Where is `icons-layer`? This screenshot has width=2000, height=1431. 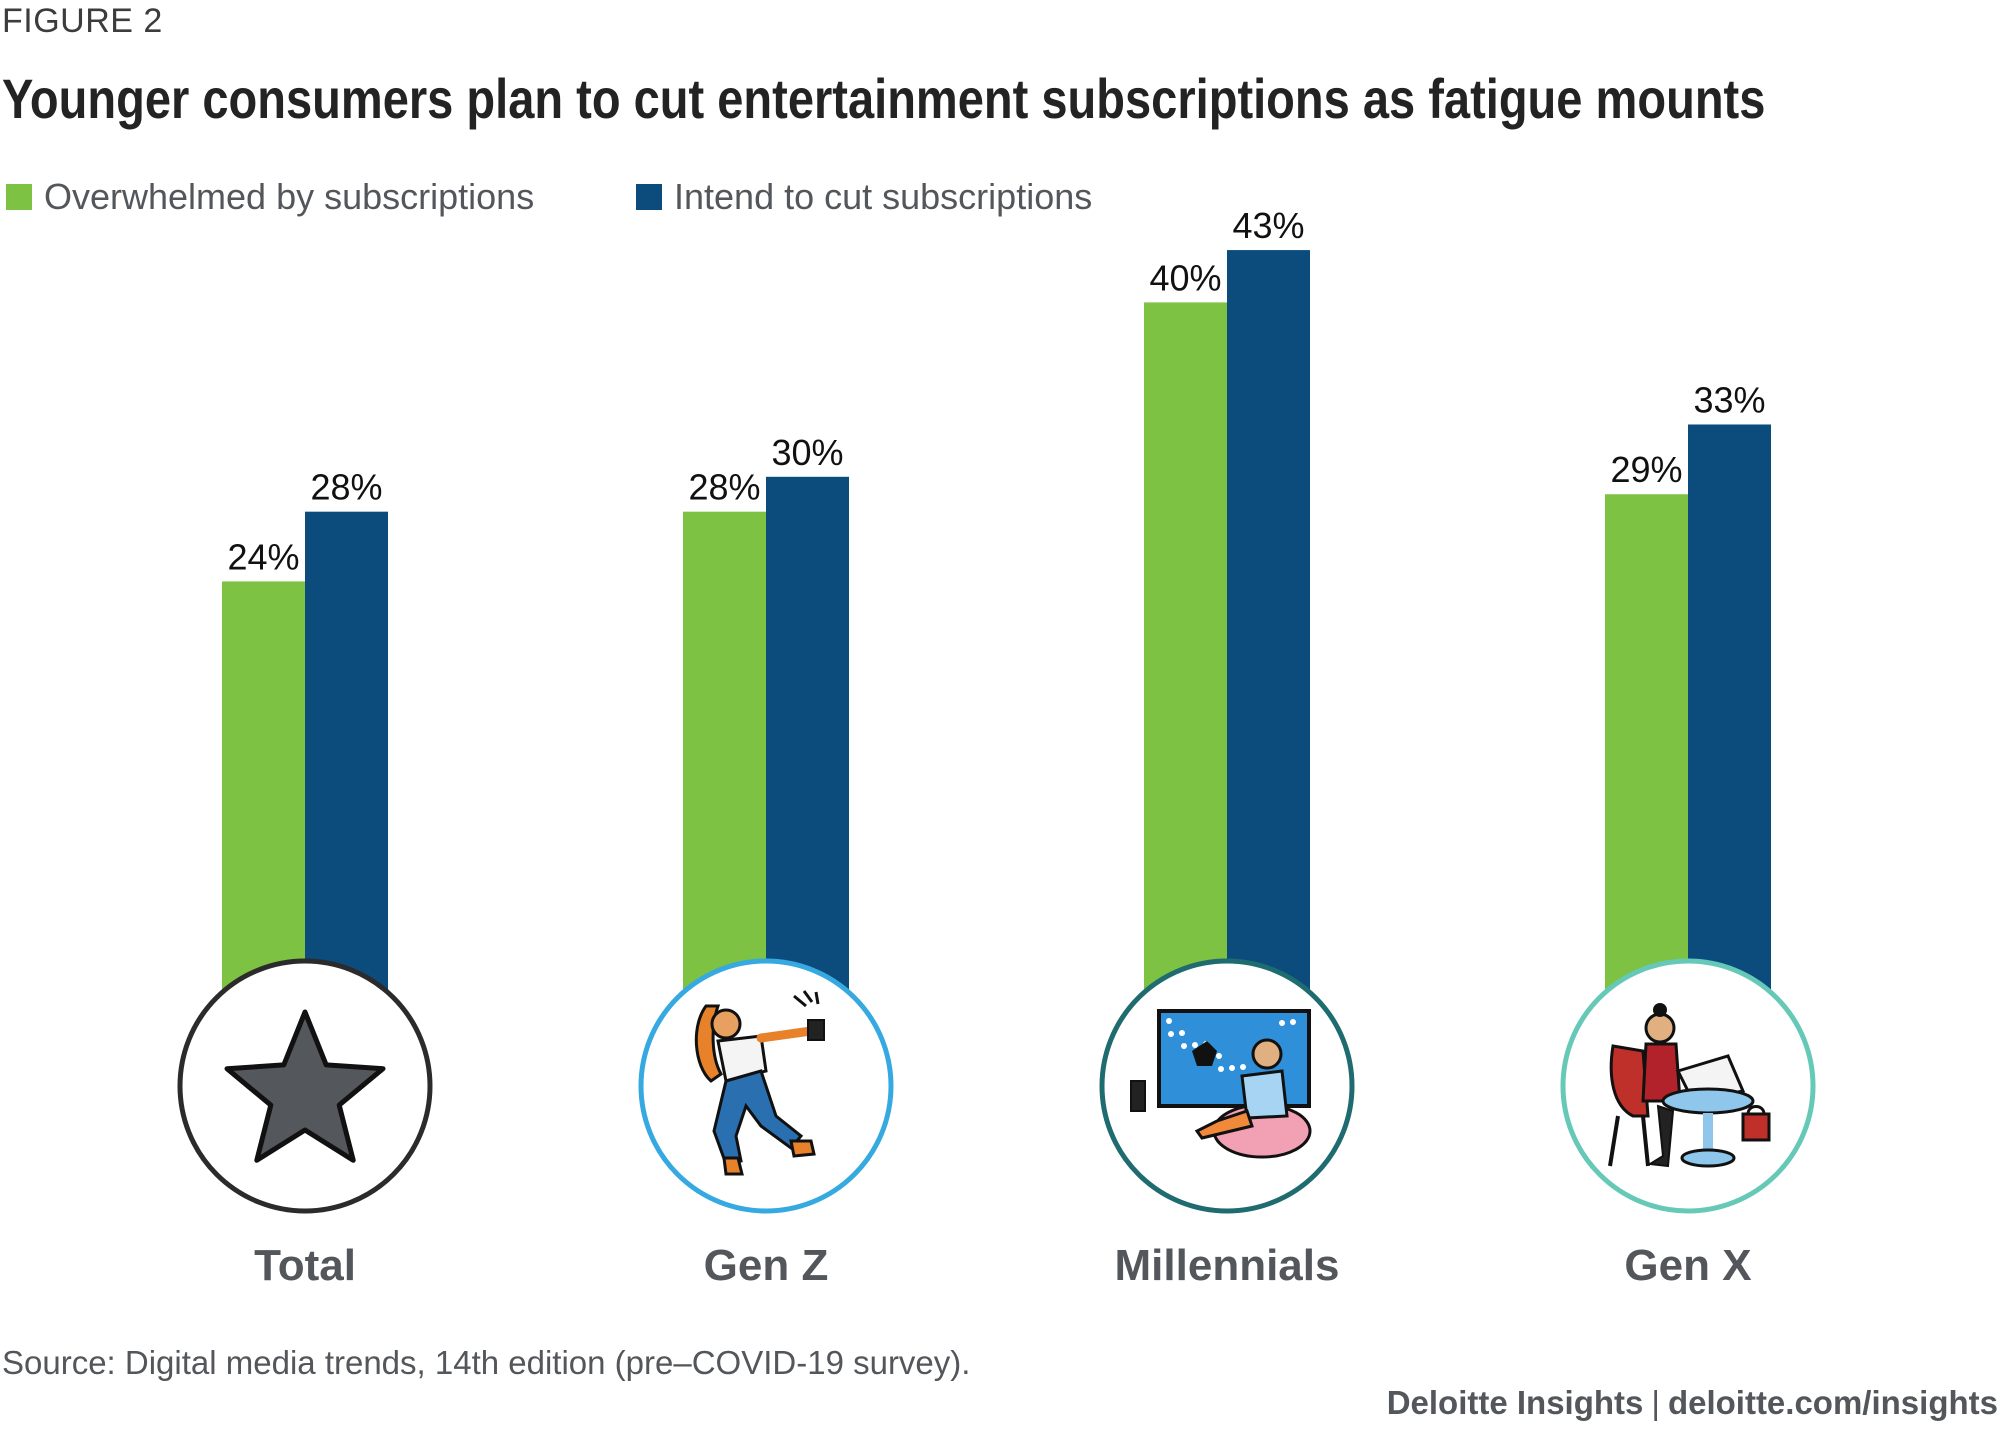
icons-layer is located at coordinates (996, 1086).